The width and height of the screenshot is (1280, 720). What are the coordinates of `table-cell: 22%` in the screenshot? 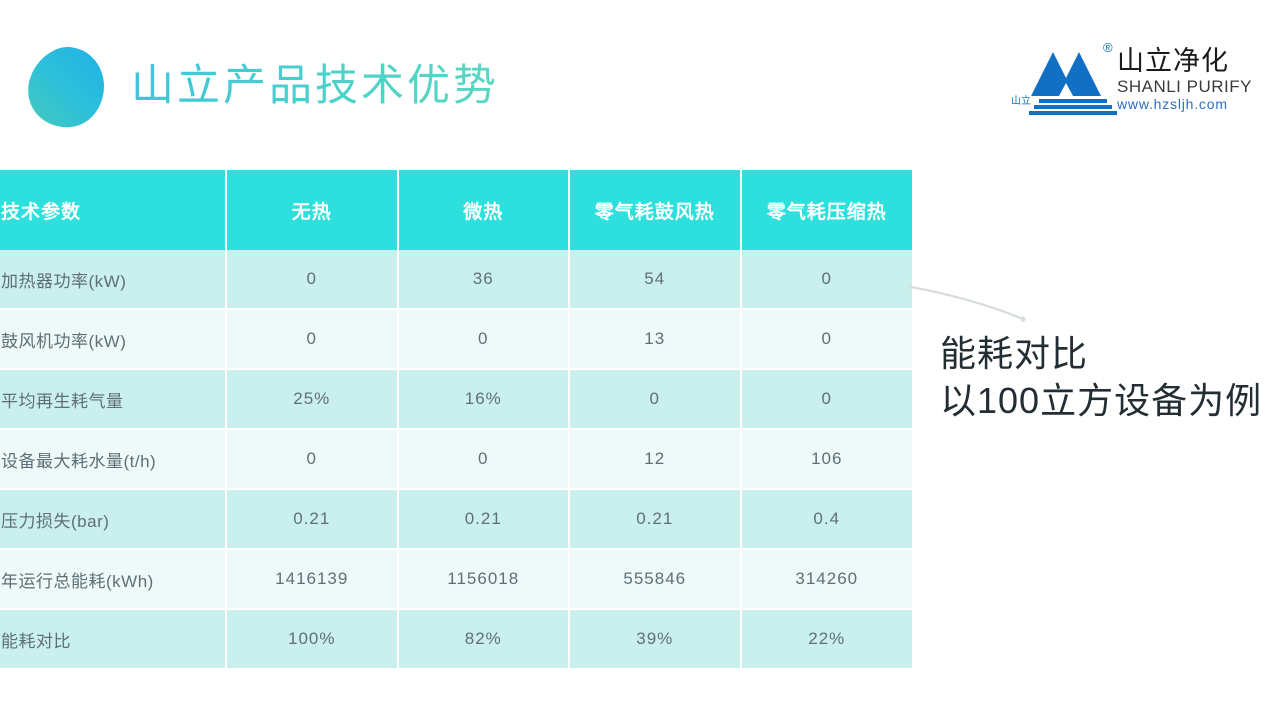 It's located at (826, 638).